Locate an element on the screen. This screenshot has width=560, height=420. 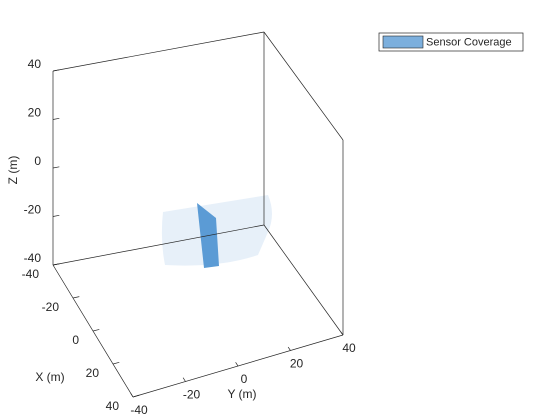
z-tick-label: 20 is located at coordinates (35, 113).